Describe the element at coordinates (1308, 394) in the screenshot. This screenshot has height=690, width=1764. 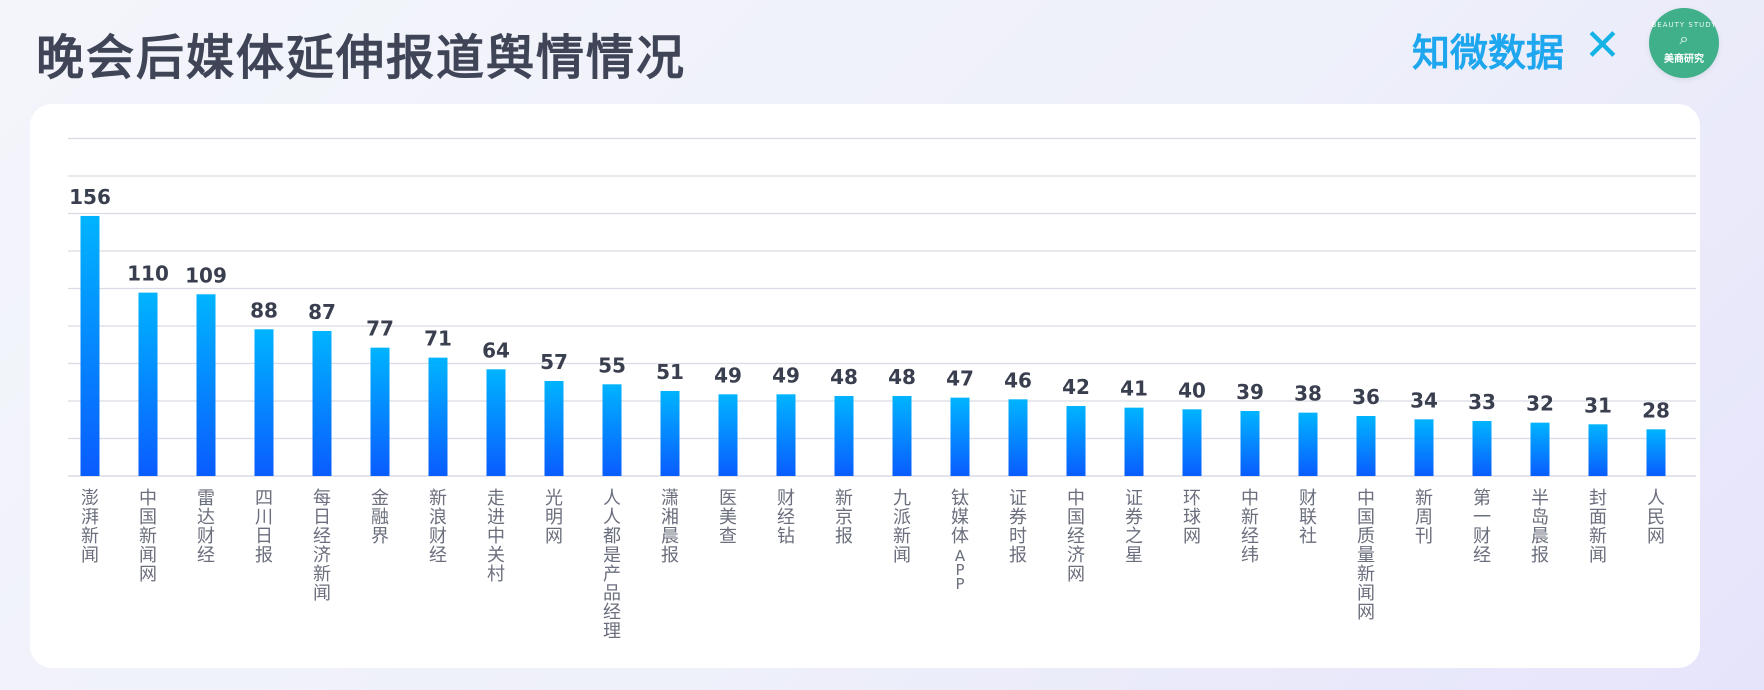
I see `data-label: 38` at that location.